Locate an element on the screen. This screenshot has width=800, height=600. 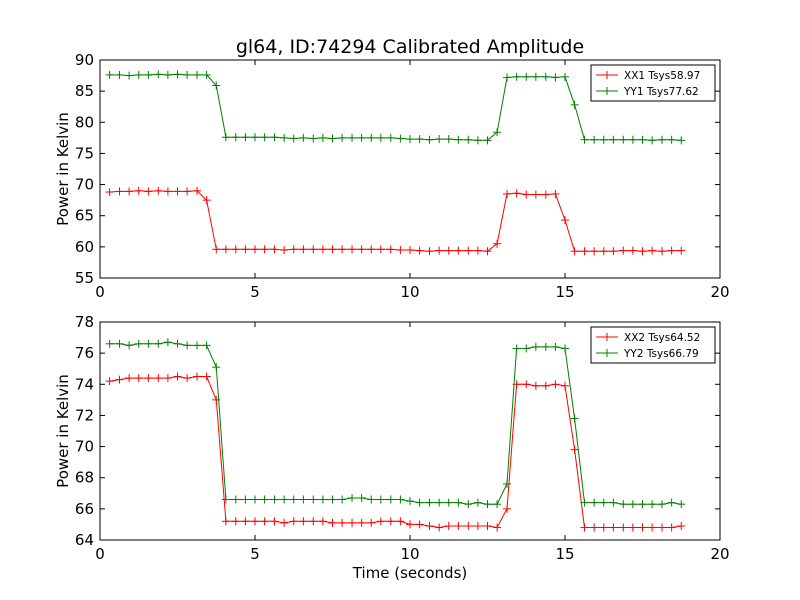
y-tick-label: 85 is located at coordinates (84, 91).